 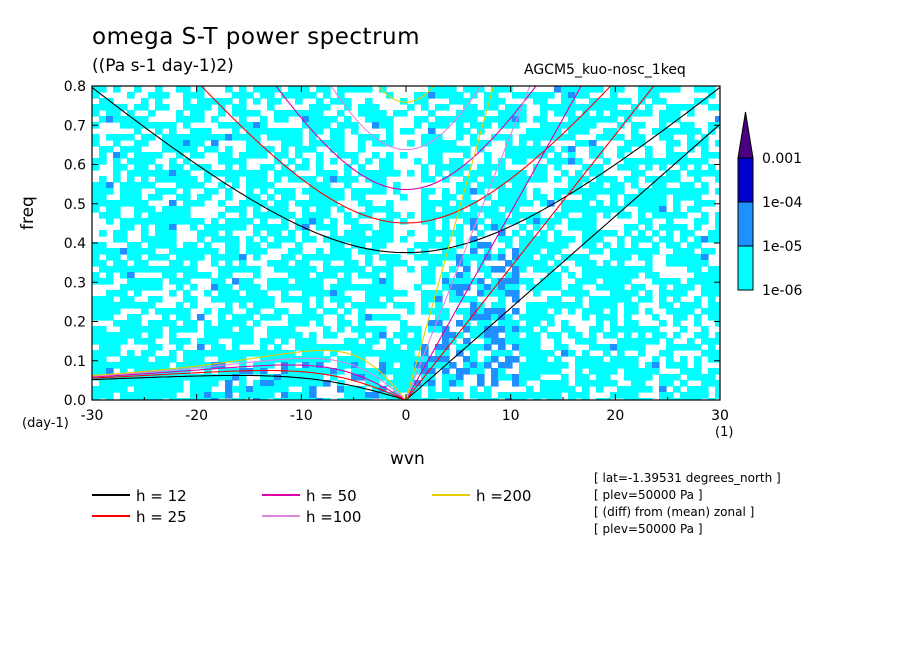 I want to click on x-tick-label: 20, so click(x=615, y=416).